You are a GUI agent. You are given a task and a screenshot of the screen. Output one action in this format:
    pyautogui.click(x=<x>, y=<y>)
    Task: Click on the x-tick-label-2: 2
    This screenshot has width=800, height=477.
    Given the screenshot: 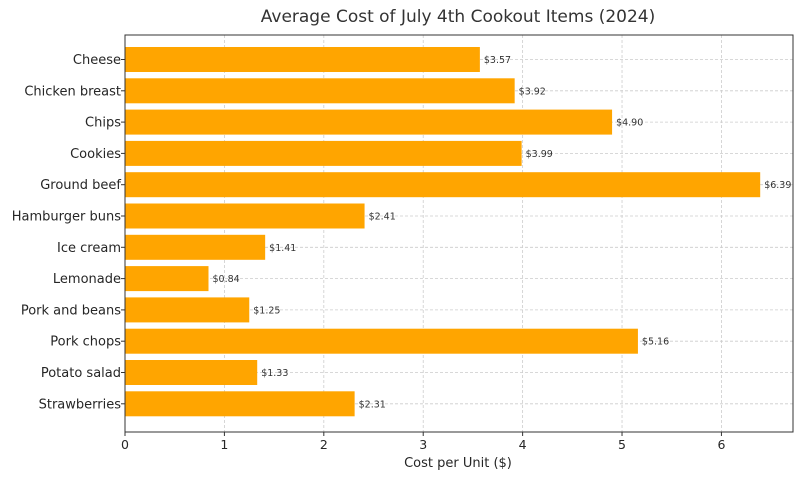 What is the action you would take?
    pyautogui.click(x=324, y=444)
    